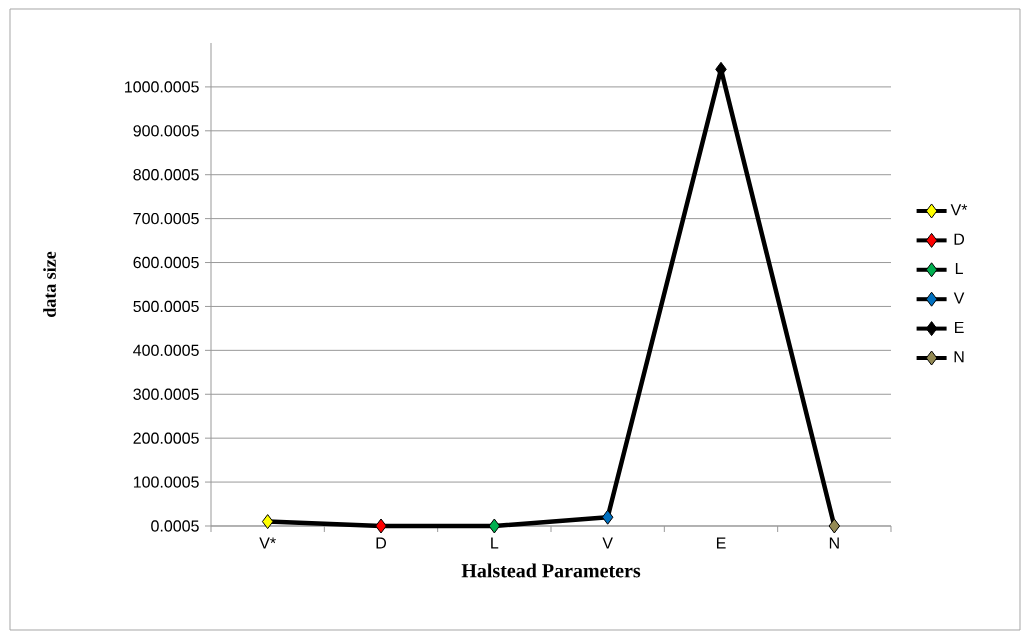 The width and height of the screenshot is (1029, 639). I want to click on x-tick-label: V, so click(607, 543).